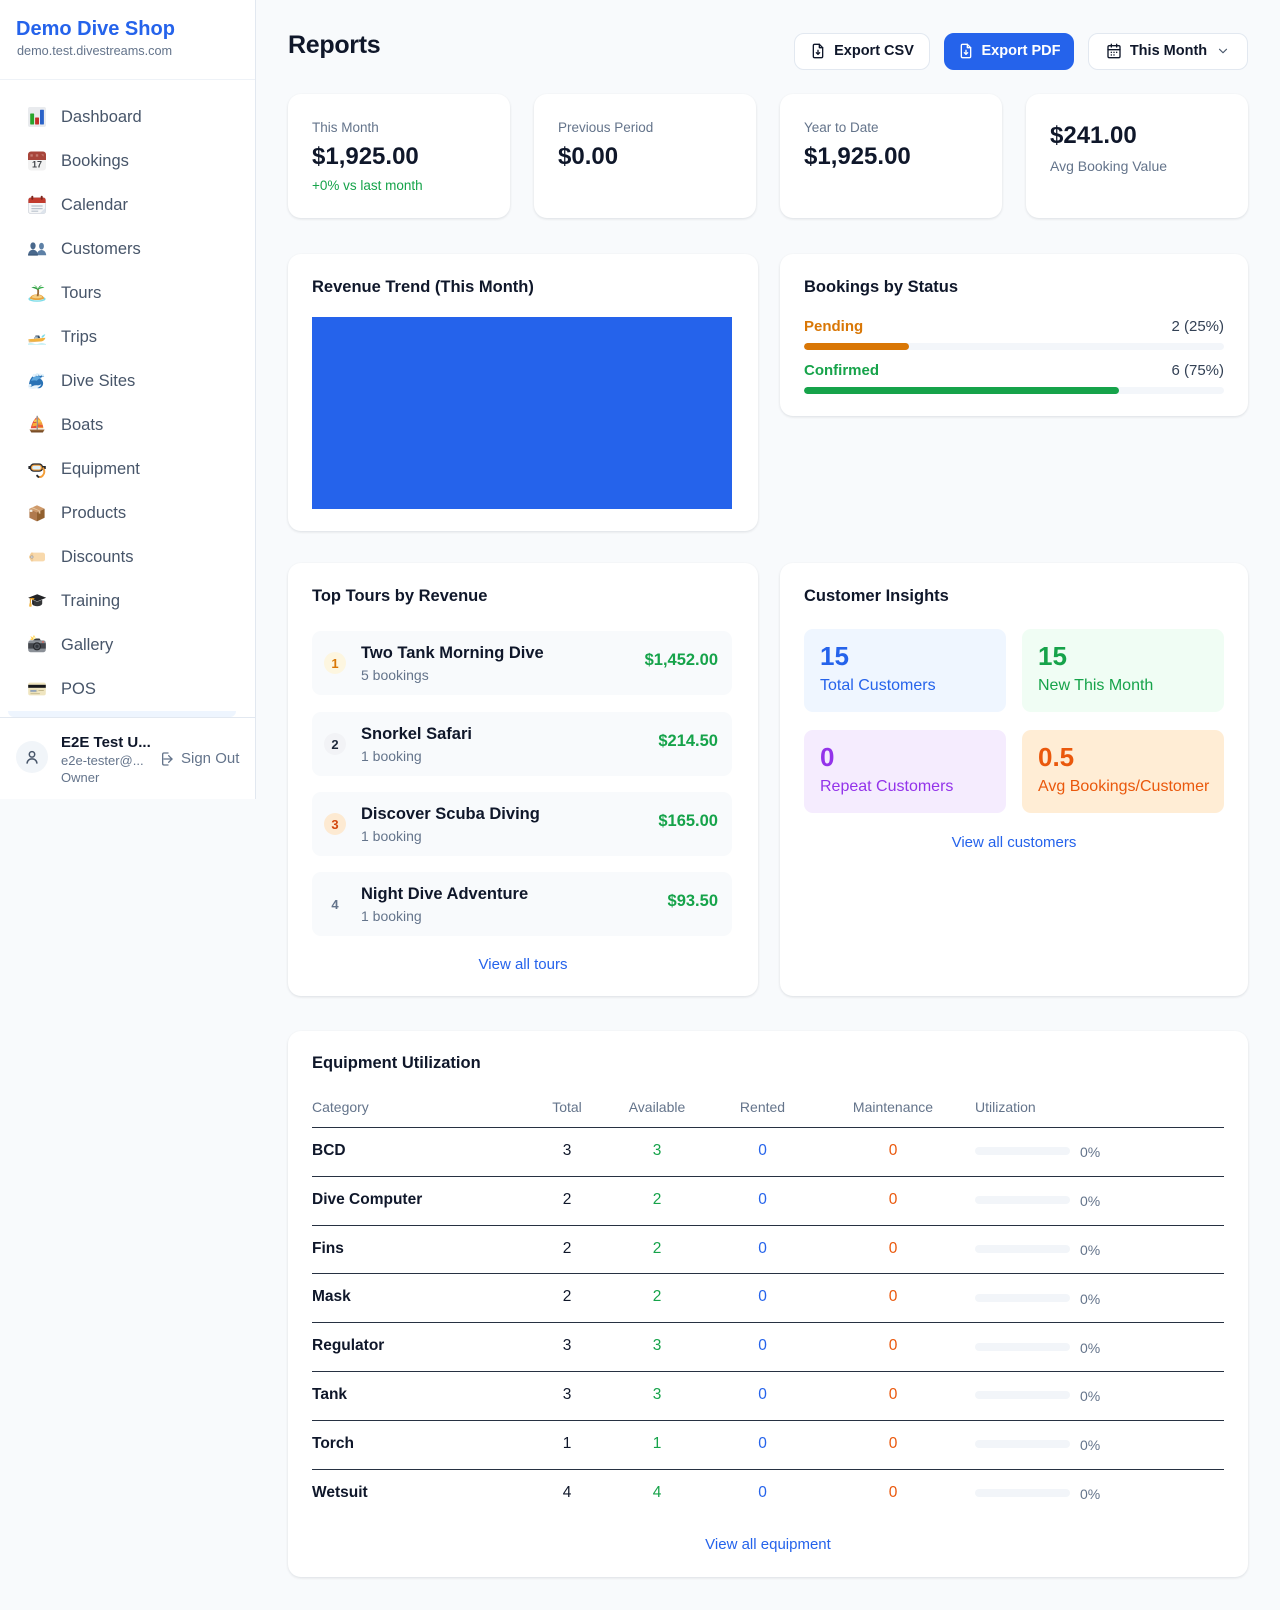  I want to click on svg-text: 17, so click(37, 165).